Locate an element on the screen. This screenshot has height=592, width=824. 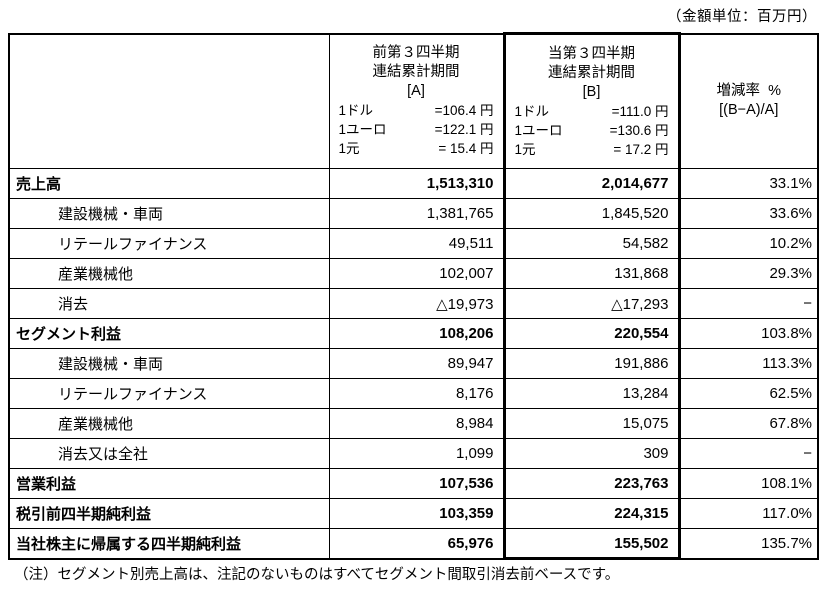
value-a: 8,176 is located at coordinates (416, 393).